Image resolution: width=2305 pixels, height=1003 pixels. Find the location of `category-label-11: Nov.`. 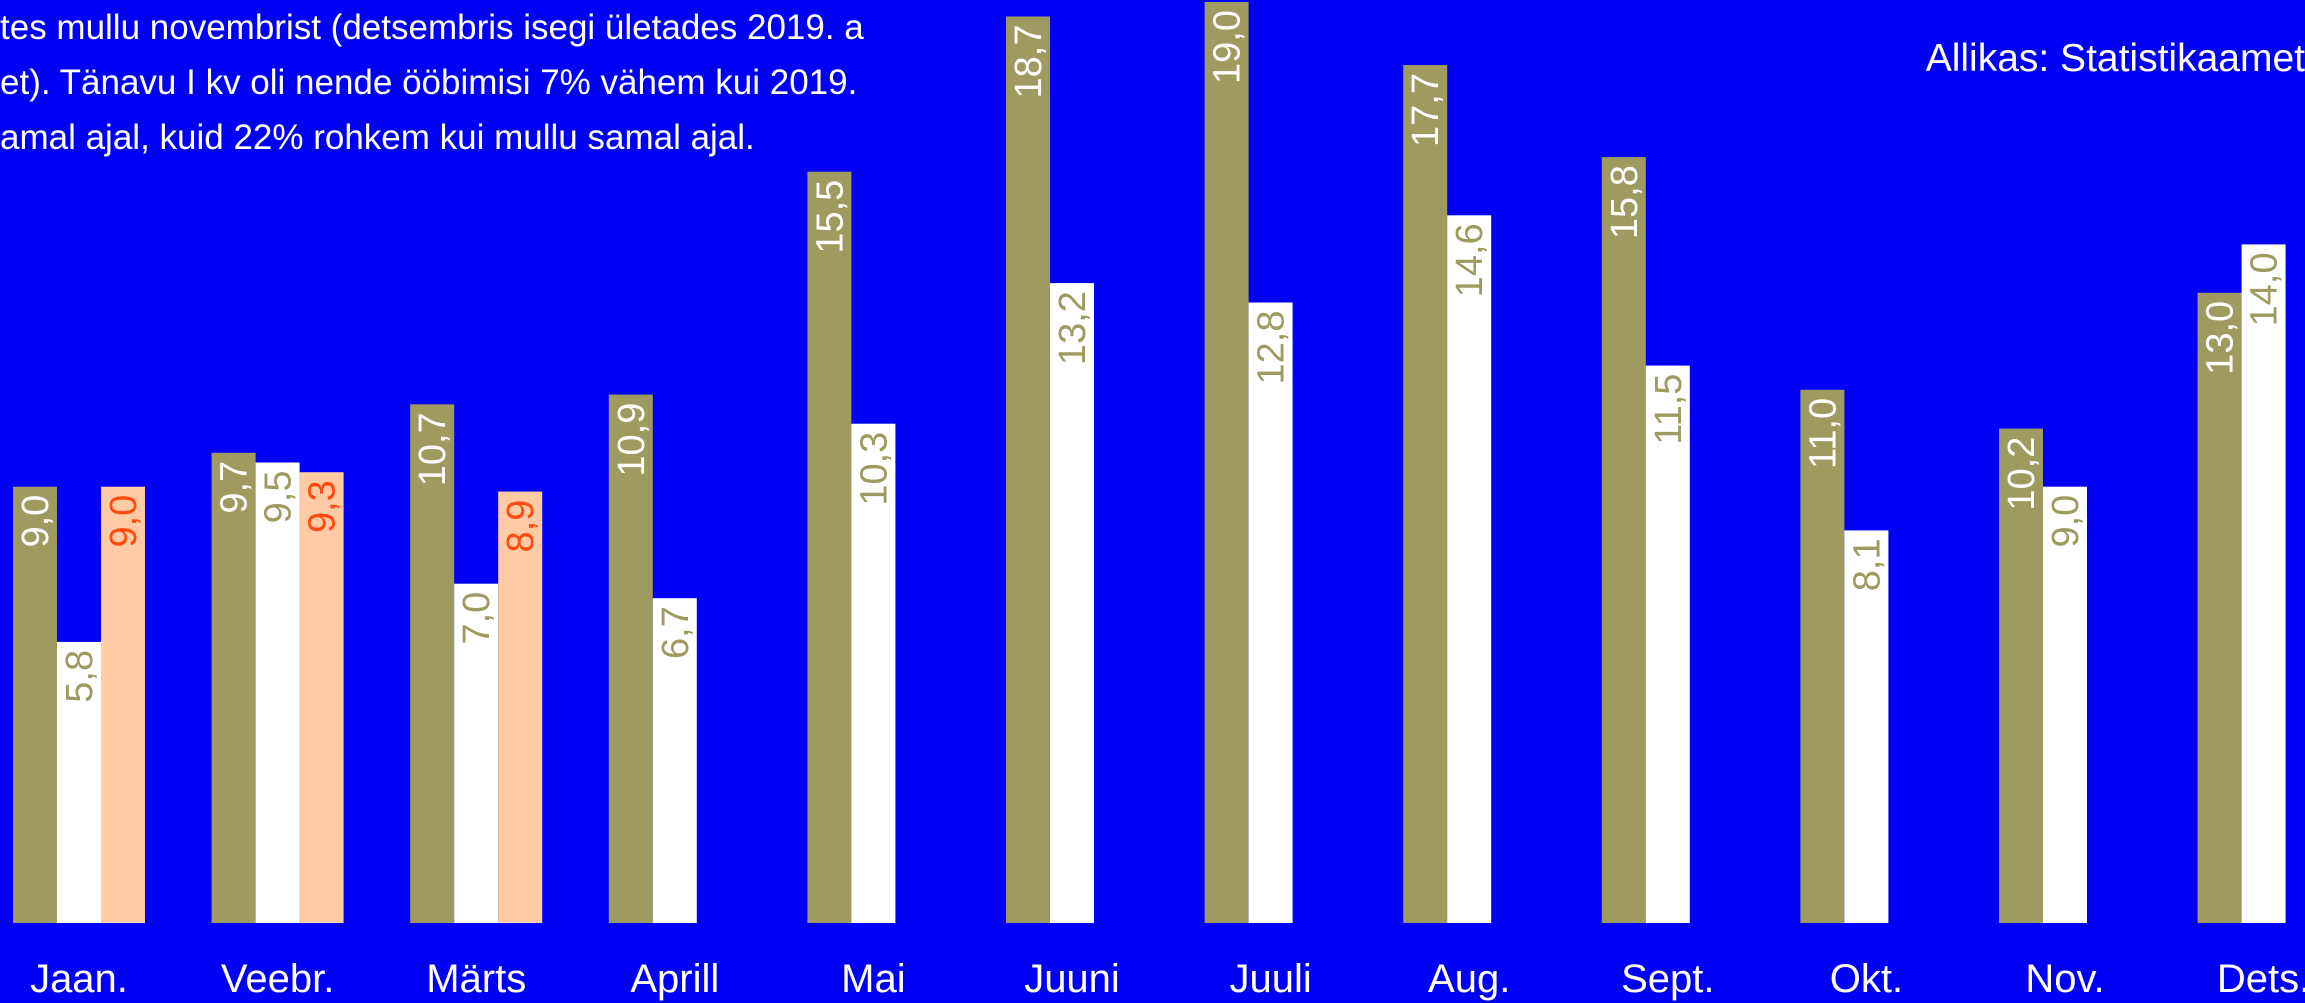

category-label-11: Nov. is located at coordinates (2064, 979).